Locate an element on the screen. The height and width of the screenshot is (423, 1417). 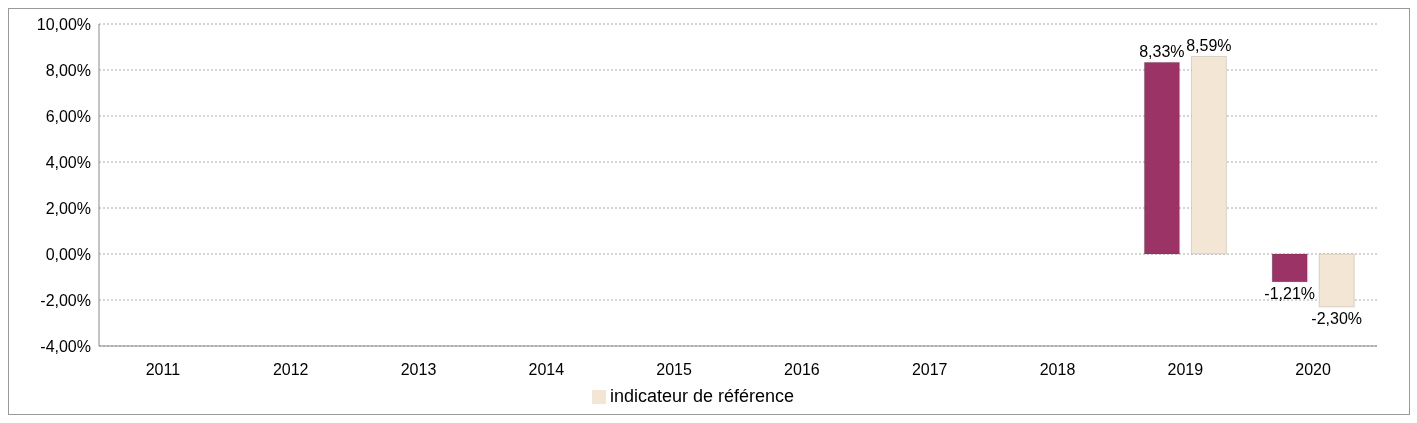
legend-label: indicateur de référence is located at coordinates (702, 396).